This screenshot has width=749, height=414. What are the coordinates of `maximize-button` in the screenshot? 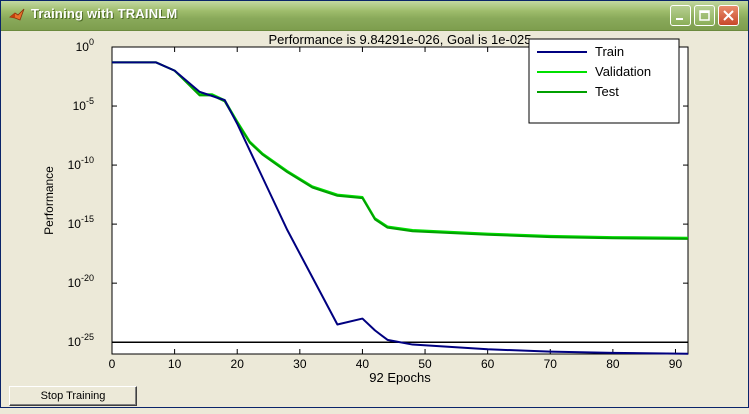 It's located at (704, 15).